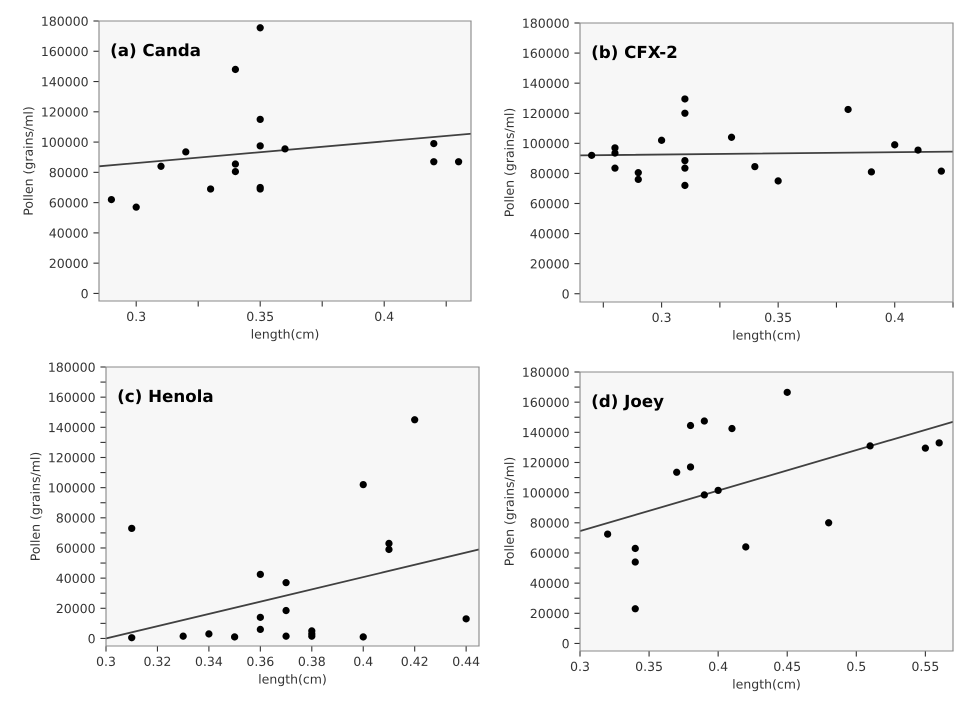 The image size is (957, 705). Describe the element at coordinates (156, 50) in the screenshot. I see `text: (a) Canda` at that location.